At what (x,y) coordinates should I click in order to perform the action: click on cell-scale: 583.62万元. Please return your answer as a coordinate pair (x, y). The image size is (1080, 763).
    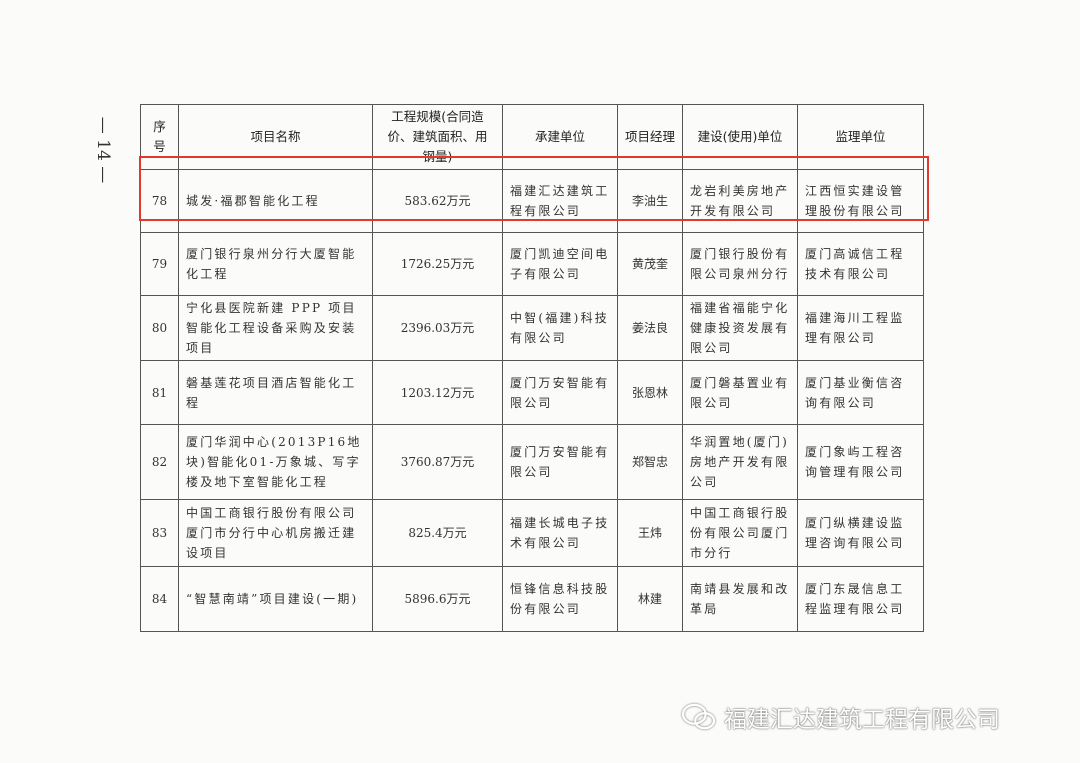
    Looking at the image, I should click on (437, 201).